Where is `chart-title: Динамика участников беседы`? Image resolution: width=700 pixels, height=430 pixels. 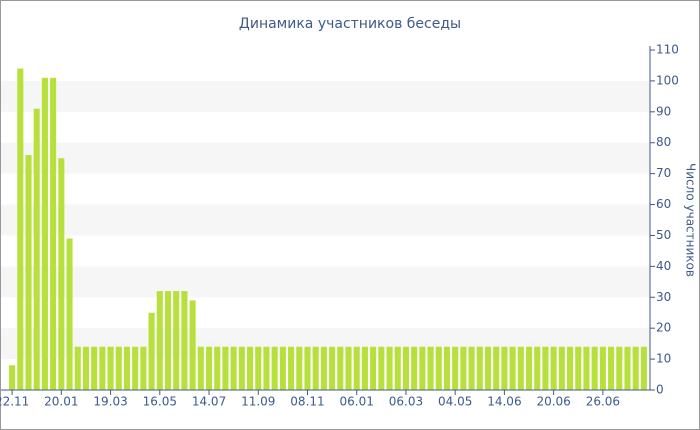
chart-title: Динамика участников беседы is located at coordinates (350, 24).